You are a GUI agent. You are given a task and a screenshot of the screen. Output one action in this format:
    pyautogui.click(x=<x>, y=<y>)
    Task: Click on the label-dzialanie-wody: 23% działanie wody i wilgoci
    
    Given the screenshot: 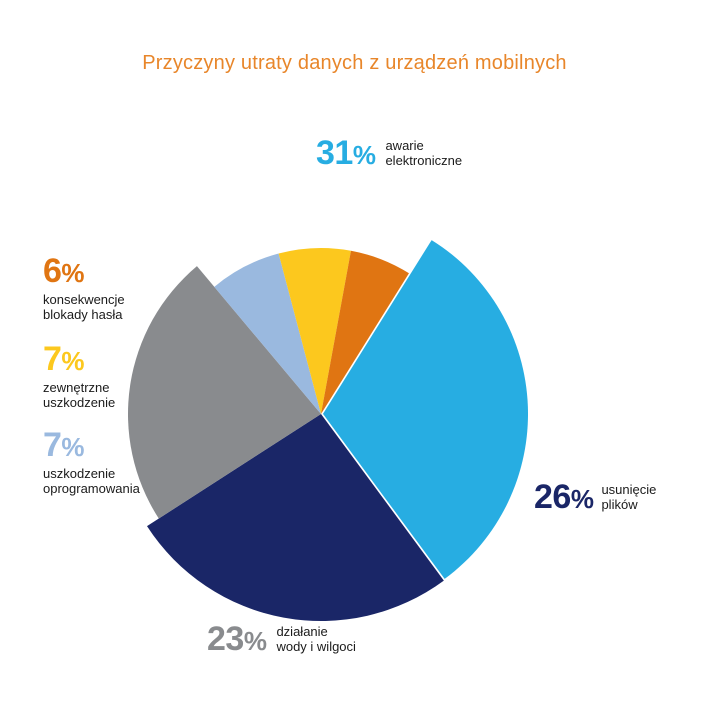 What is the action you would take?
    pyautogui.click(x=281, y=639)
    